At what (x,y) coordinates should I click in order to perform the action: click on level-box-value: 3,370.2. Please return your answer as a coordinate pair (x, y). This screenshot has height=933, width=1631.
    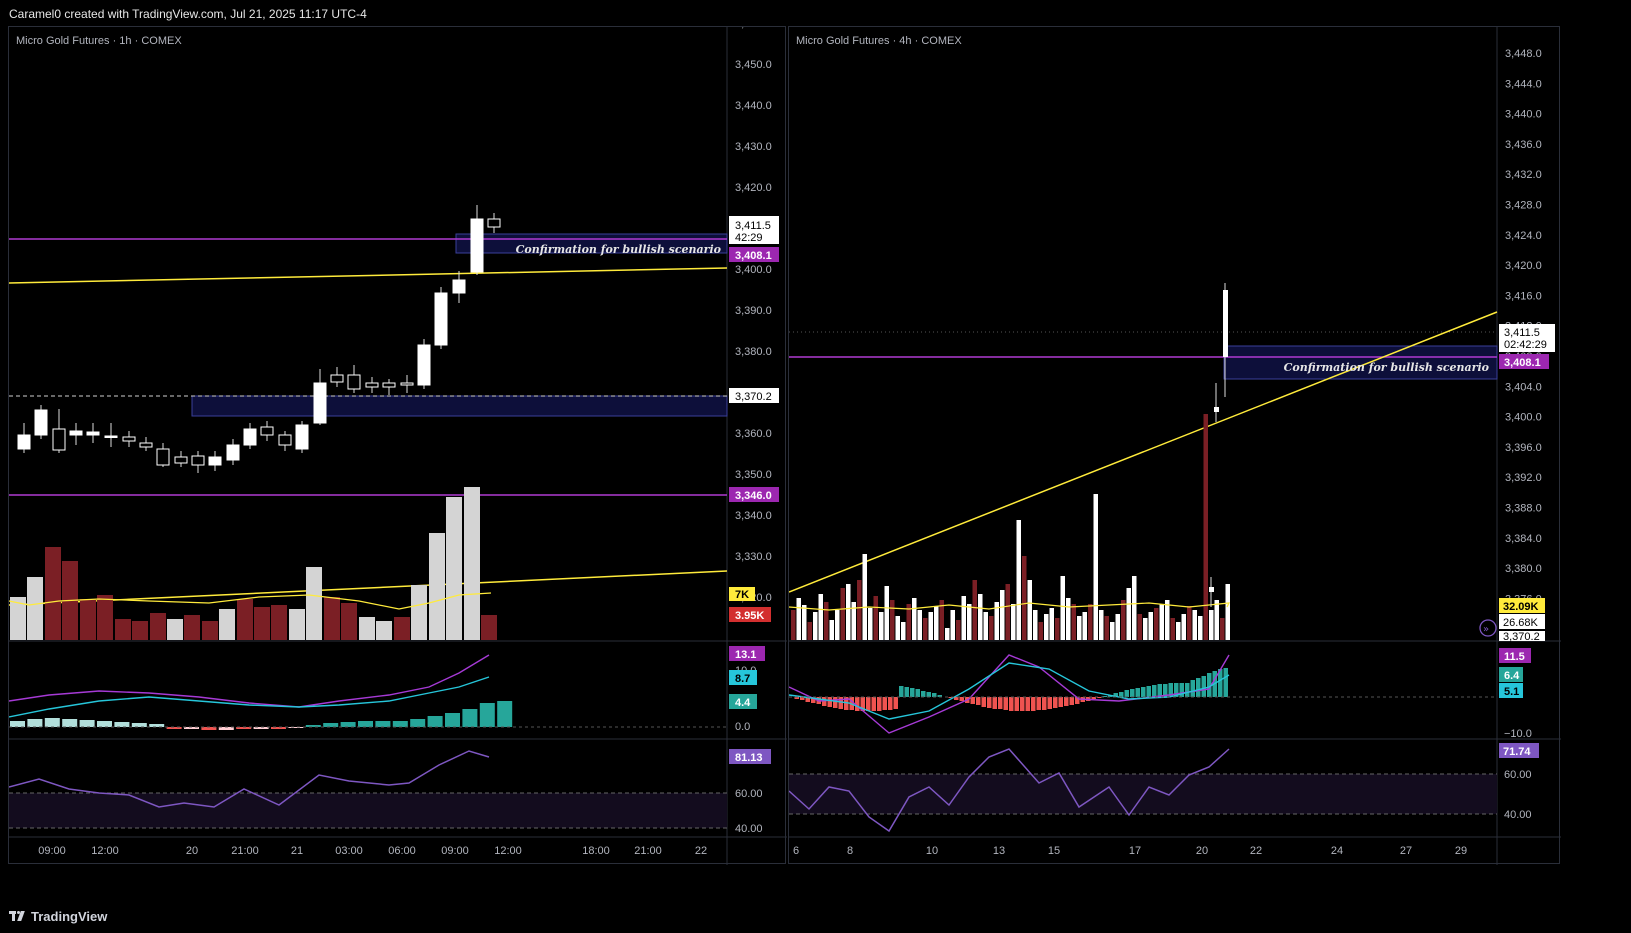
    Looking at the image, I should click on (753, 397).